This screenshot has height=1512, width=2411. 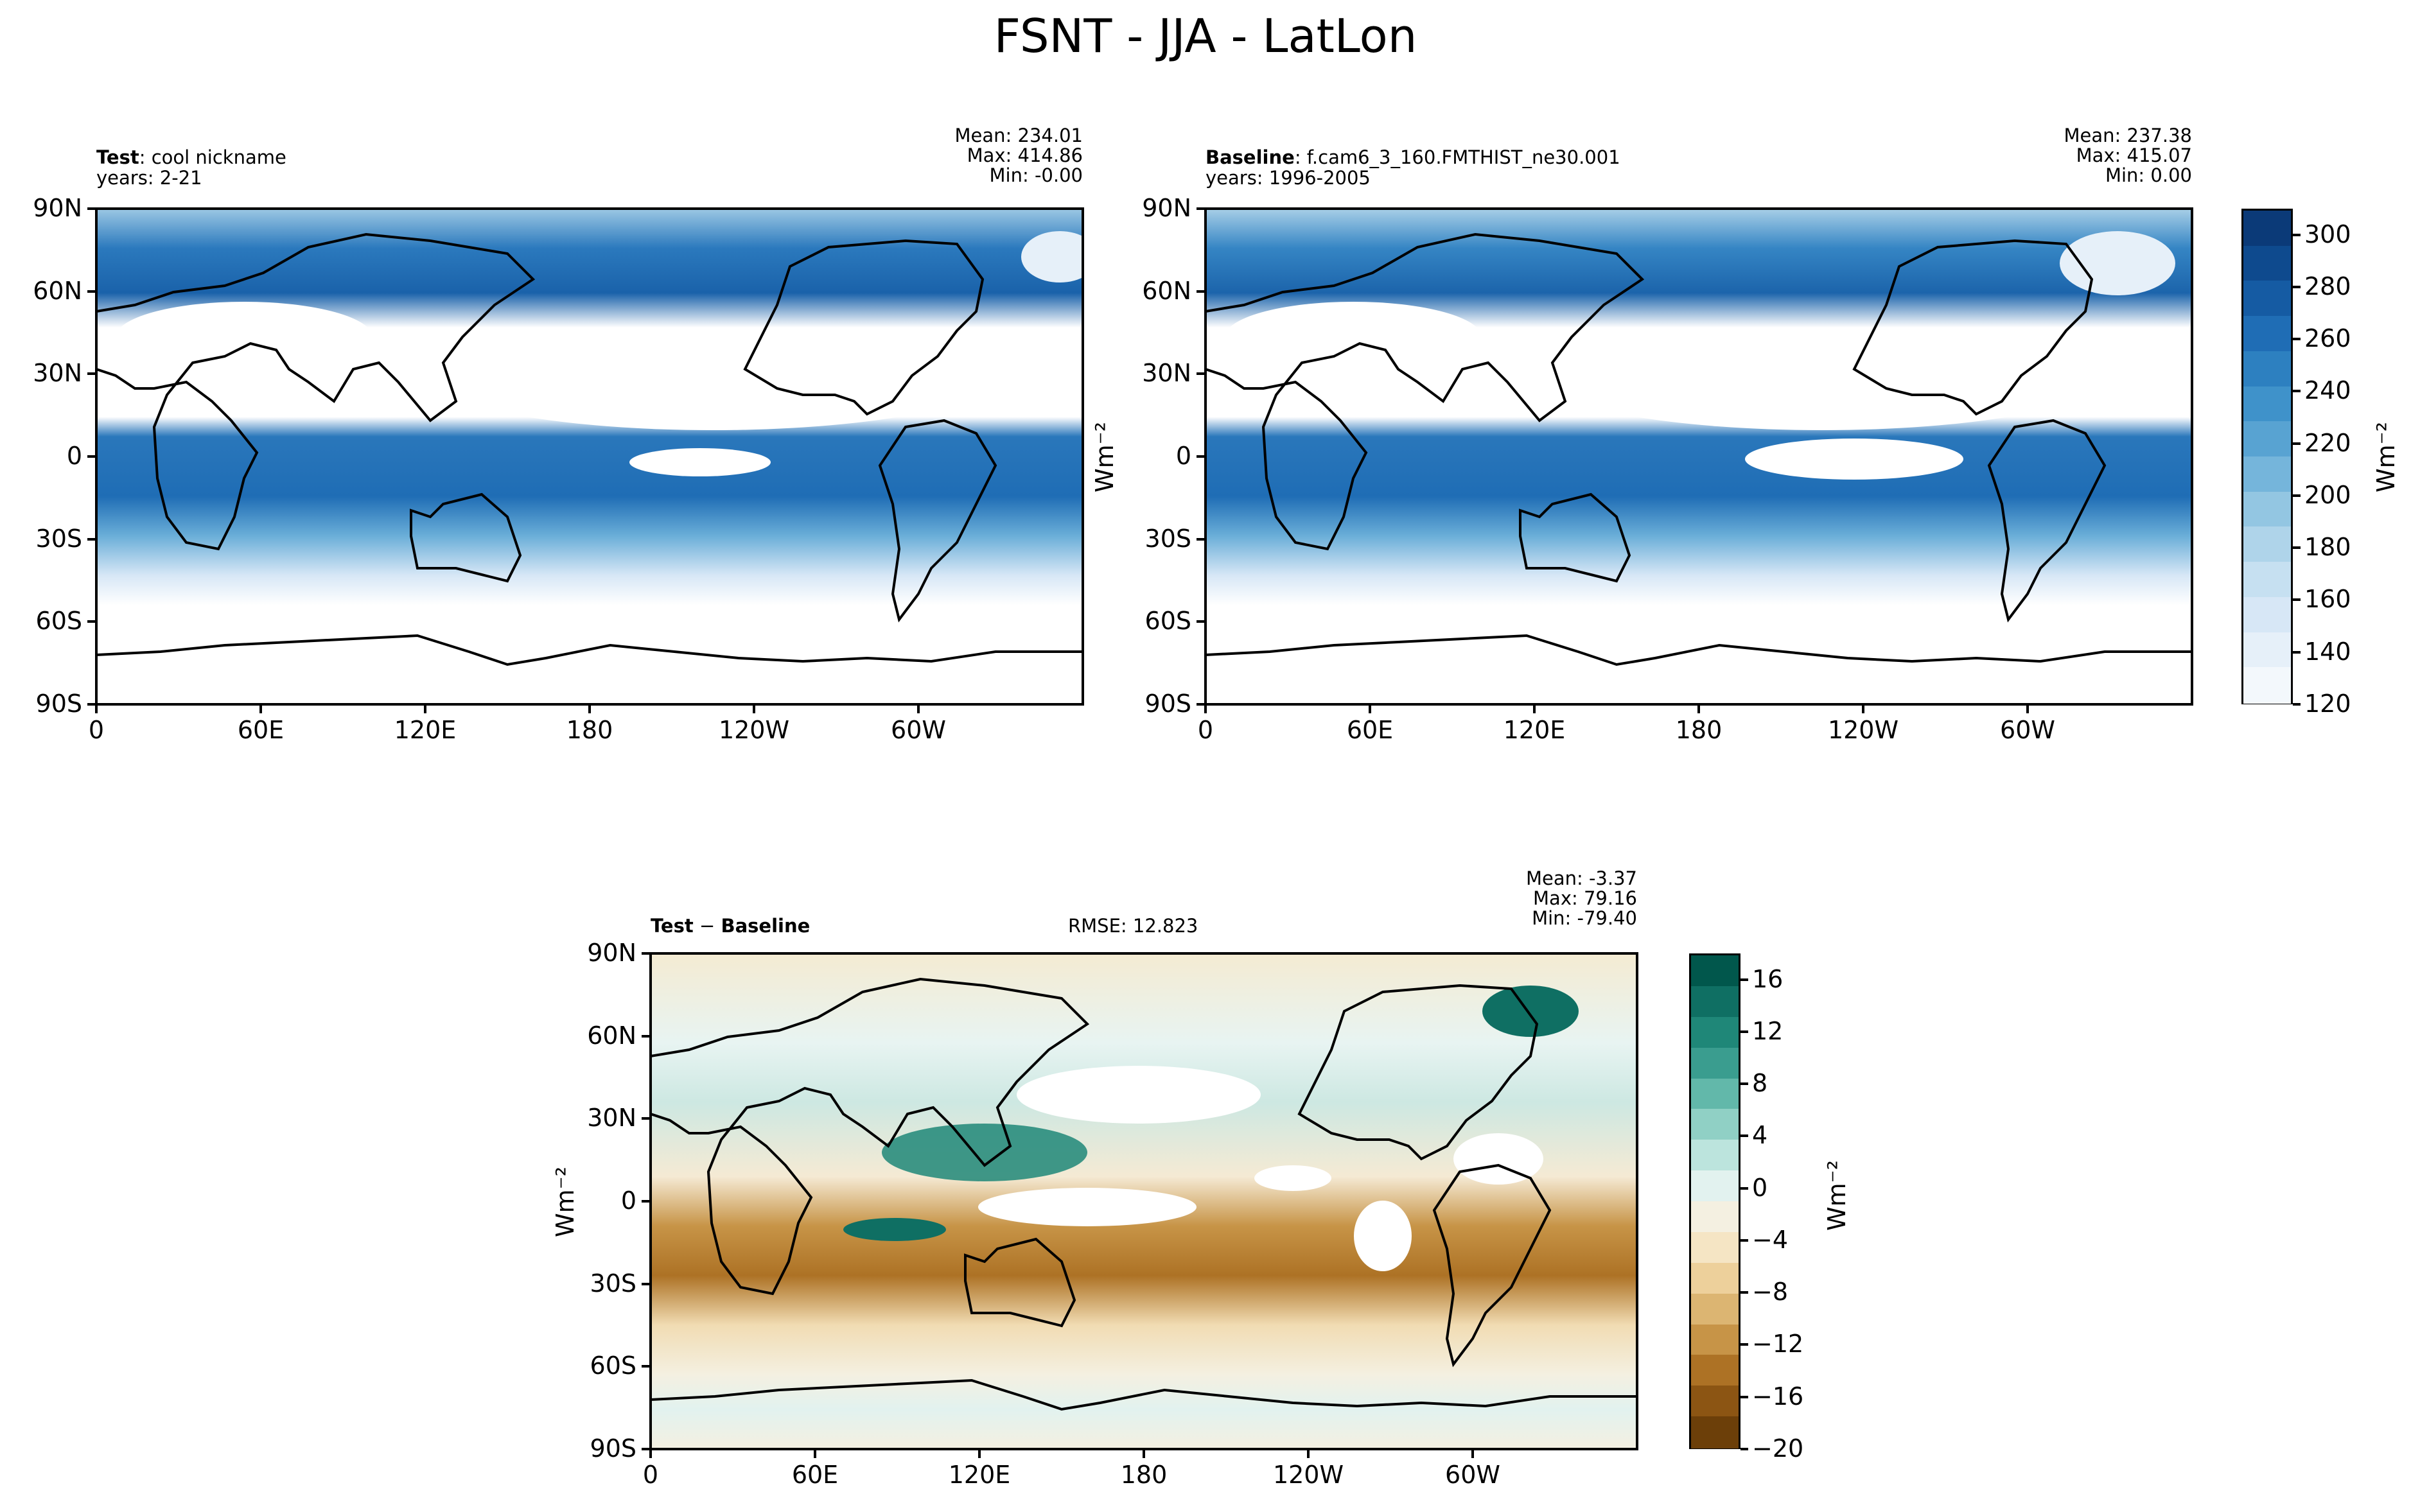 What do you see at coordinates (1167, 290) in the screenshot?
I see `baseline-lat-tick: 60N` at bounding box center [1167, 290].